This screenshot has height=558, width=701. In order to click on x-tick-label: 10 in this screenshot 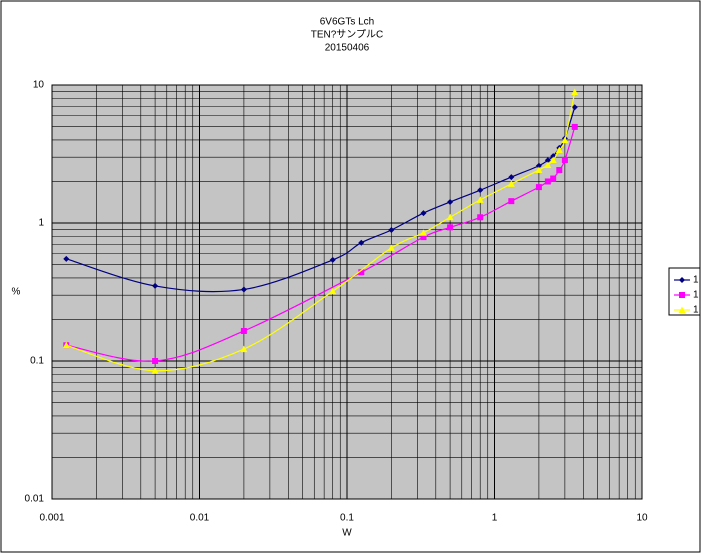, I will do `click(642, 518)`.